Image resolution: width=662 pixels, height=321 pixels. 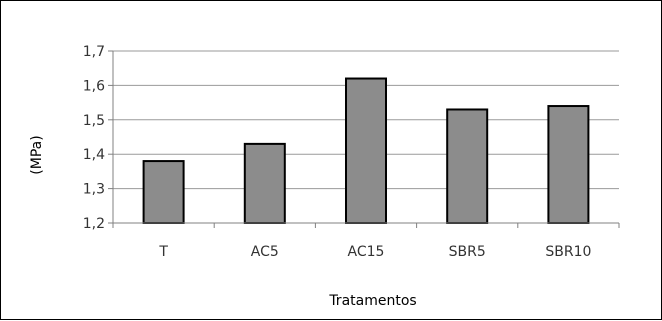 What do you see at coordinates (94, 155) in the screenshot?
I see `y-tick-label: 1,4` at bounding box center [94, 155].